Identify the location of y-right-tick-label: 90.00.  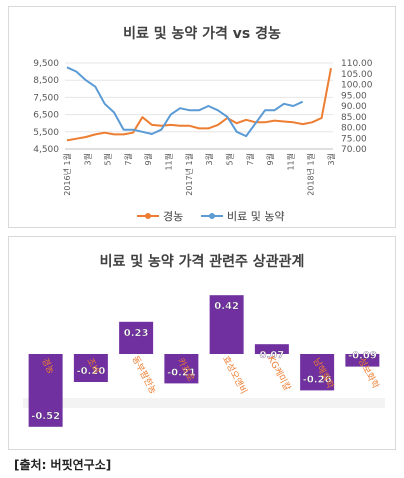
(354, 107).